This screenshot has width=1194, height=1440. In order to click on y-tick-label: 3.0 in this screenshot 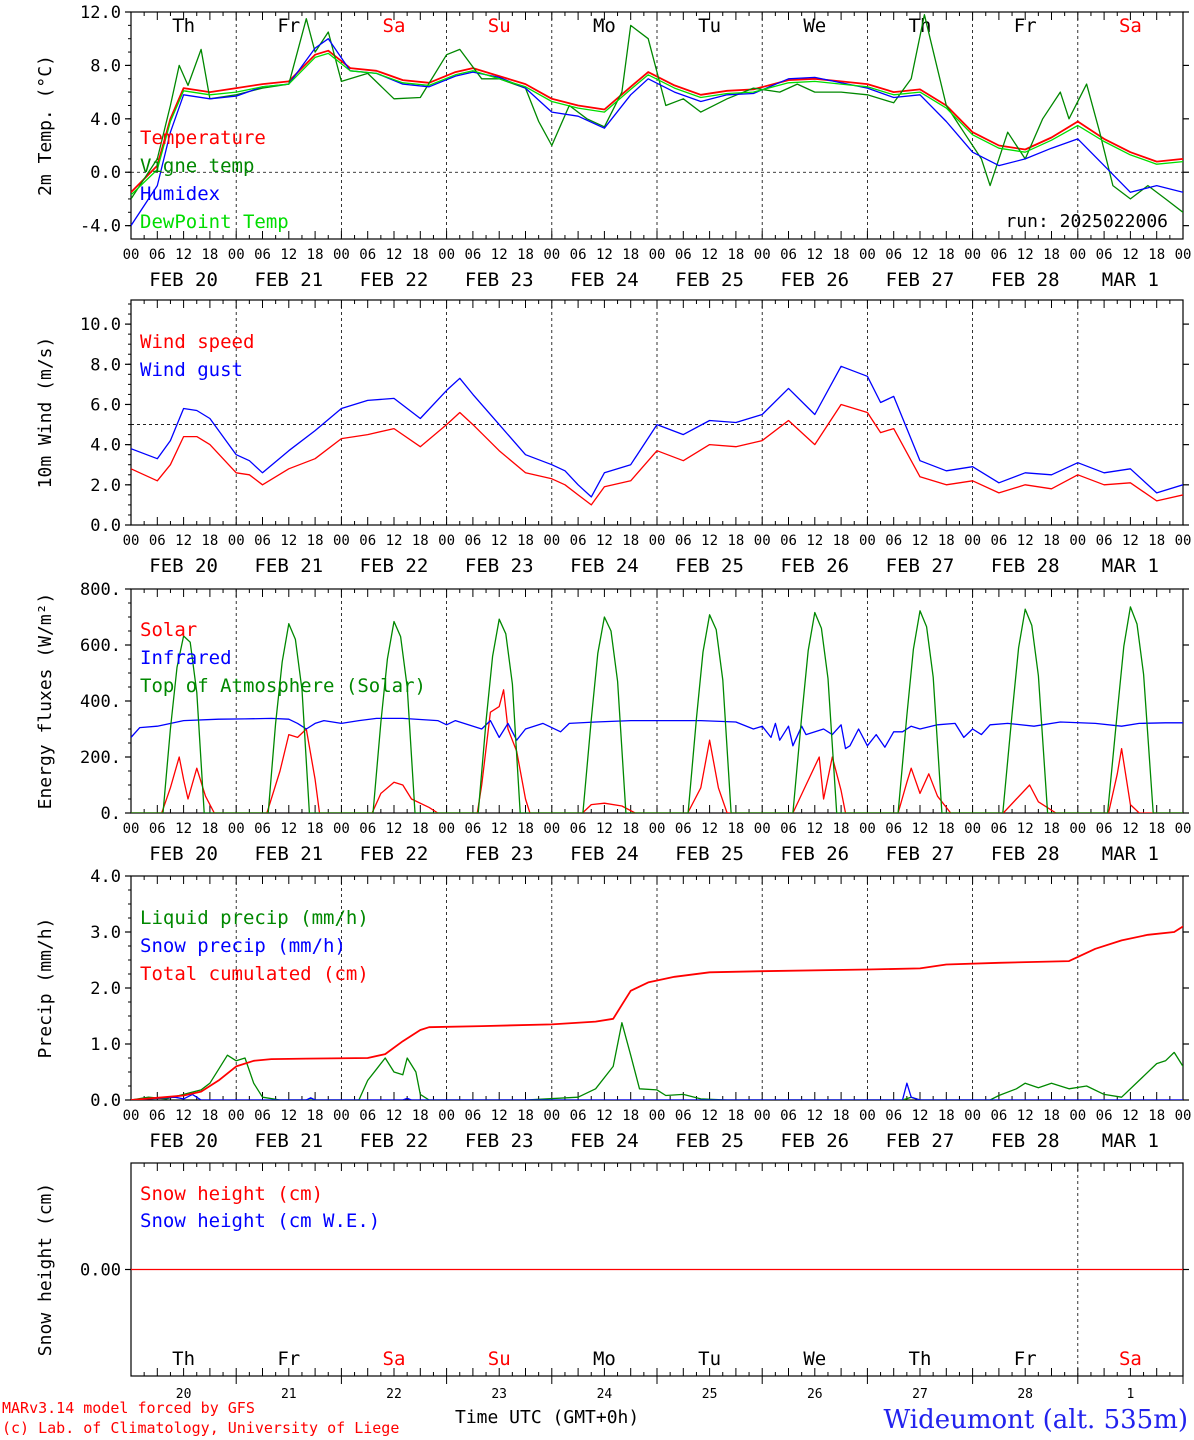, I will do `click(105, 933)`.